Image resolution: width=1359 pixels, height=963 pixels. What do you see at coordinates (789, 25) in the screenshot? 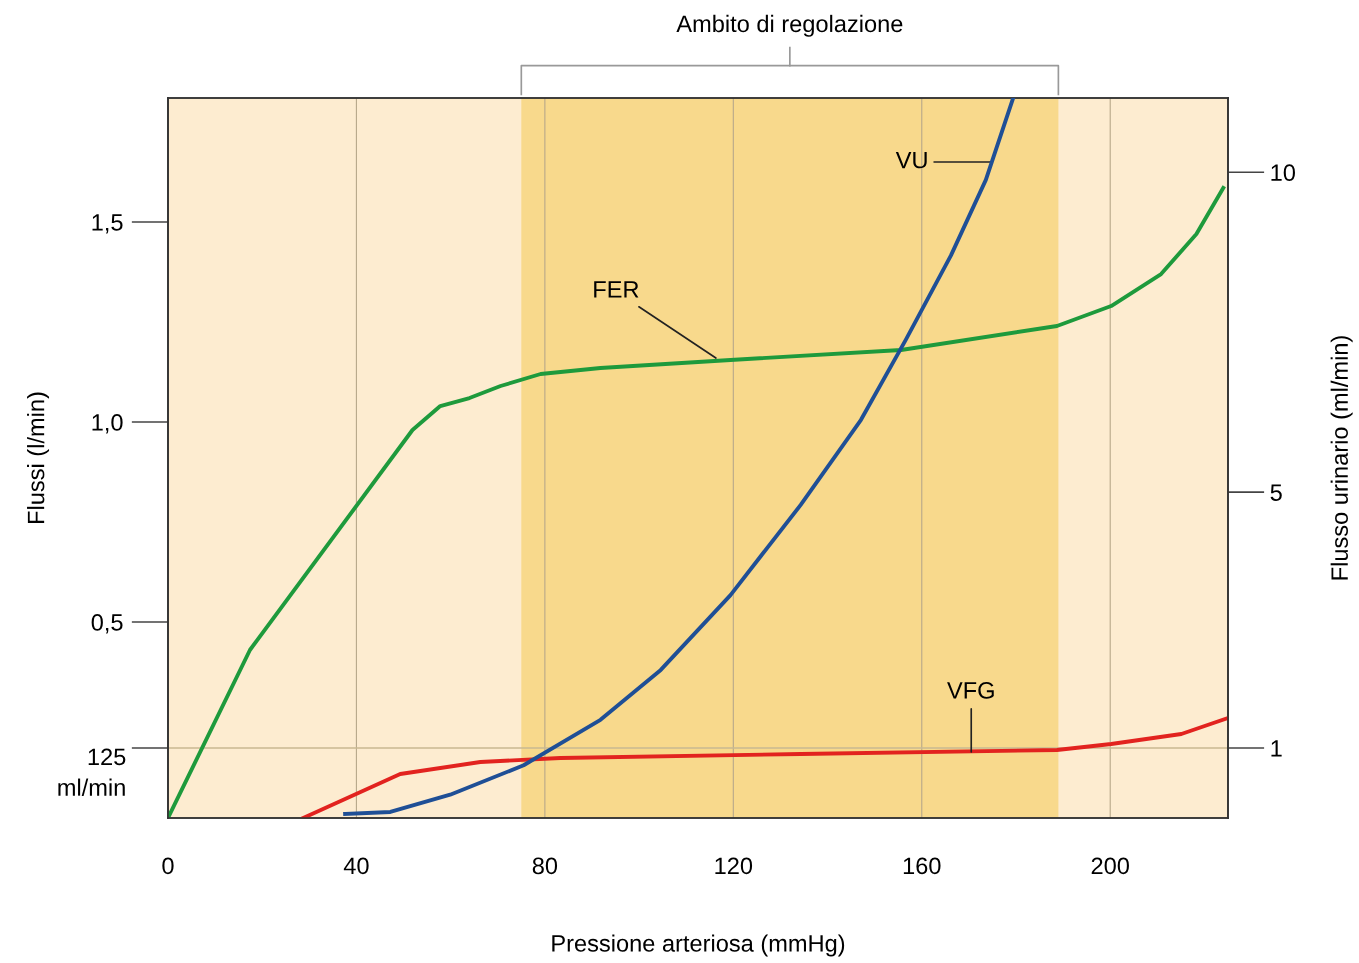
I see `band-label: Ambito di regolazione` at bounding box center [789, 25].